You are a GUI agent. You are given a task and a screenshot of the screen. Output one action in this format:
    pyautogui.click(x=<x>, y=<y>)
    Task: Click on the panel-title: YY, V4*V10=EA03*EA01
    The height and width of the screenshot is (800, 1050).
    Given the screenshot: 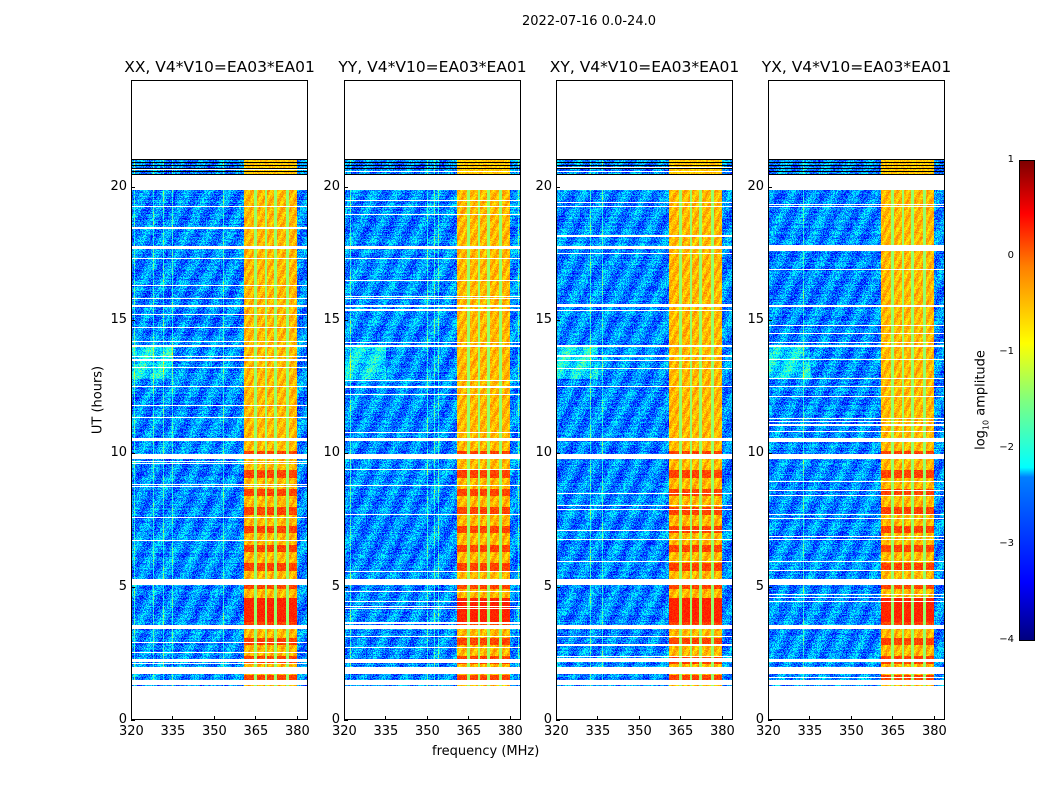 What is the action you would take?
    pyautogui.click(x=432, y=67)
    